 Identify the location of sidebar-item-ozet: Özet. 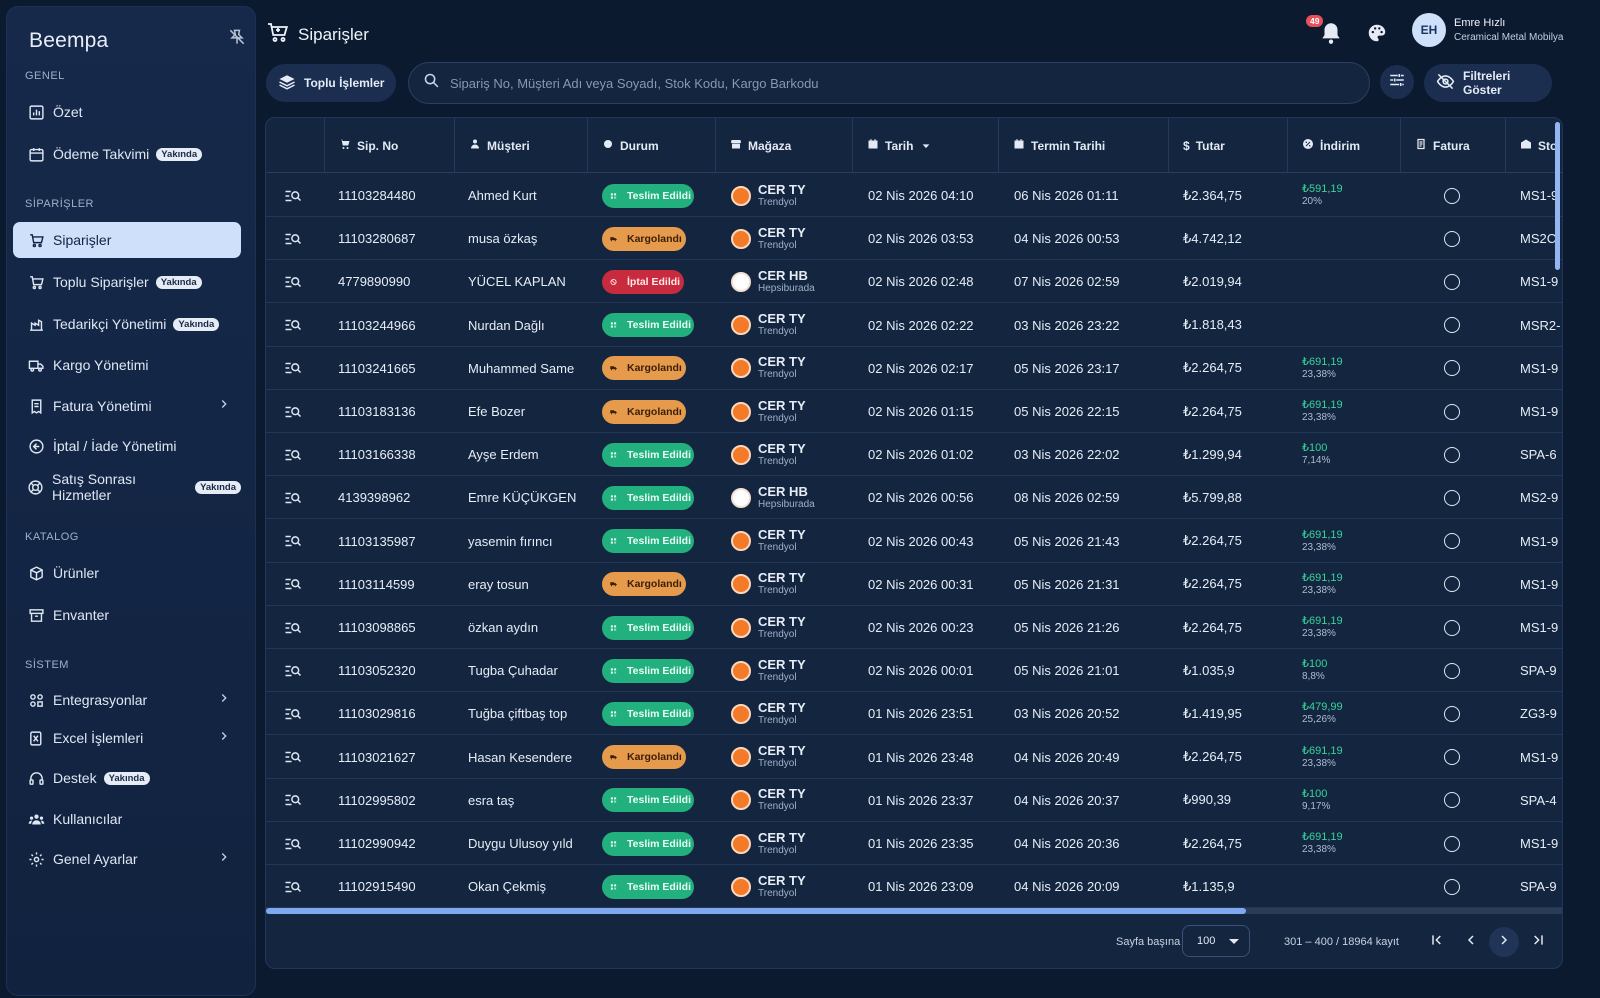
(127, 112).